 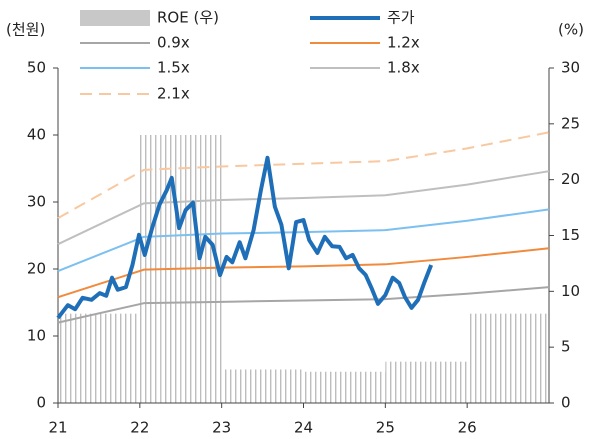 What do you see at coordinates (566, 403) in the screenshot?
I see `y2-tick-label: 0` at bounding box center [566, 403].